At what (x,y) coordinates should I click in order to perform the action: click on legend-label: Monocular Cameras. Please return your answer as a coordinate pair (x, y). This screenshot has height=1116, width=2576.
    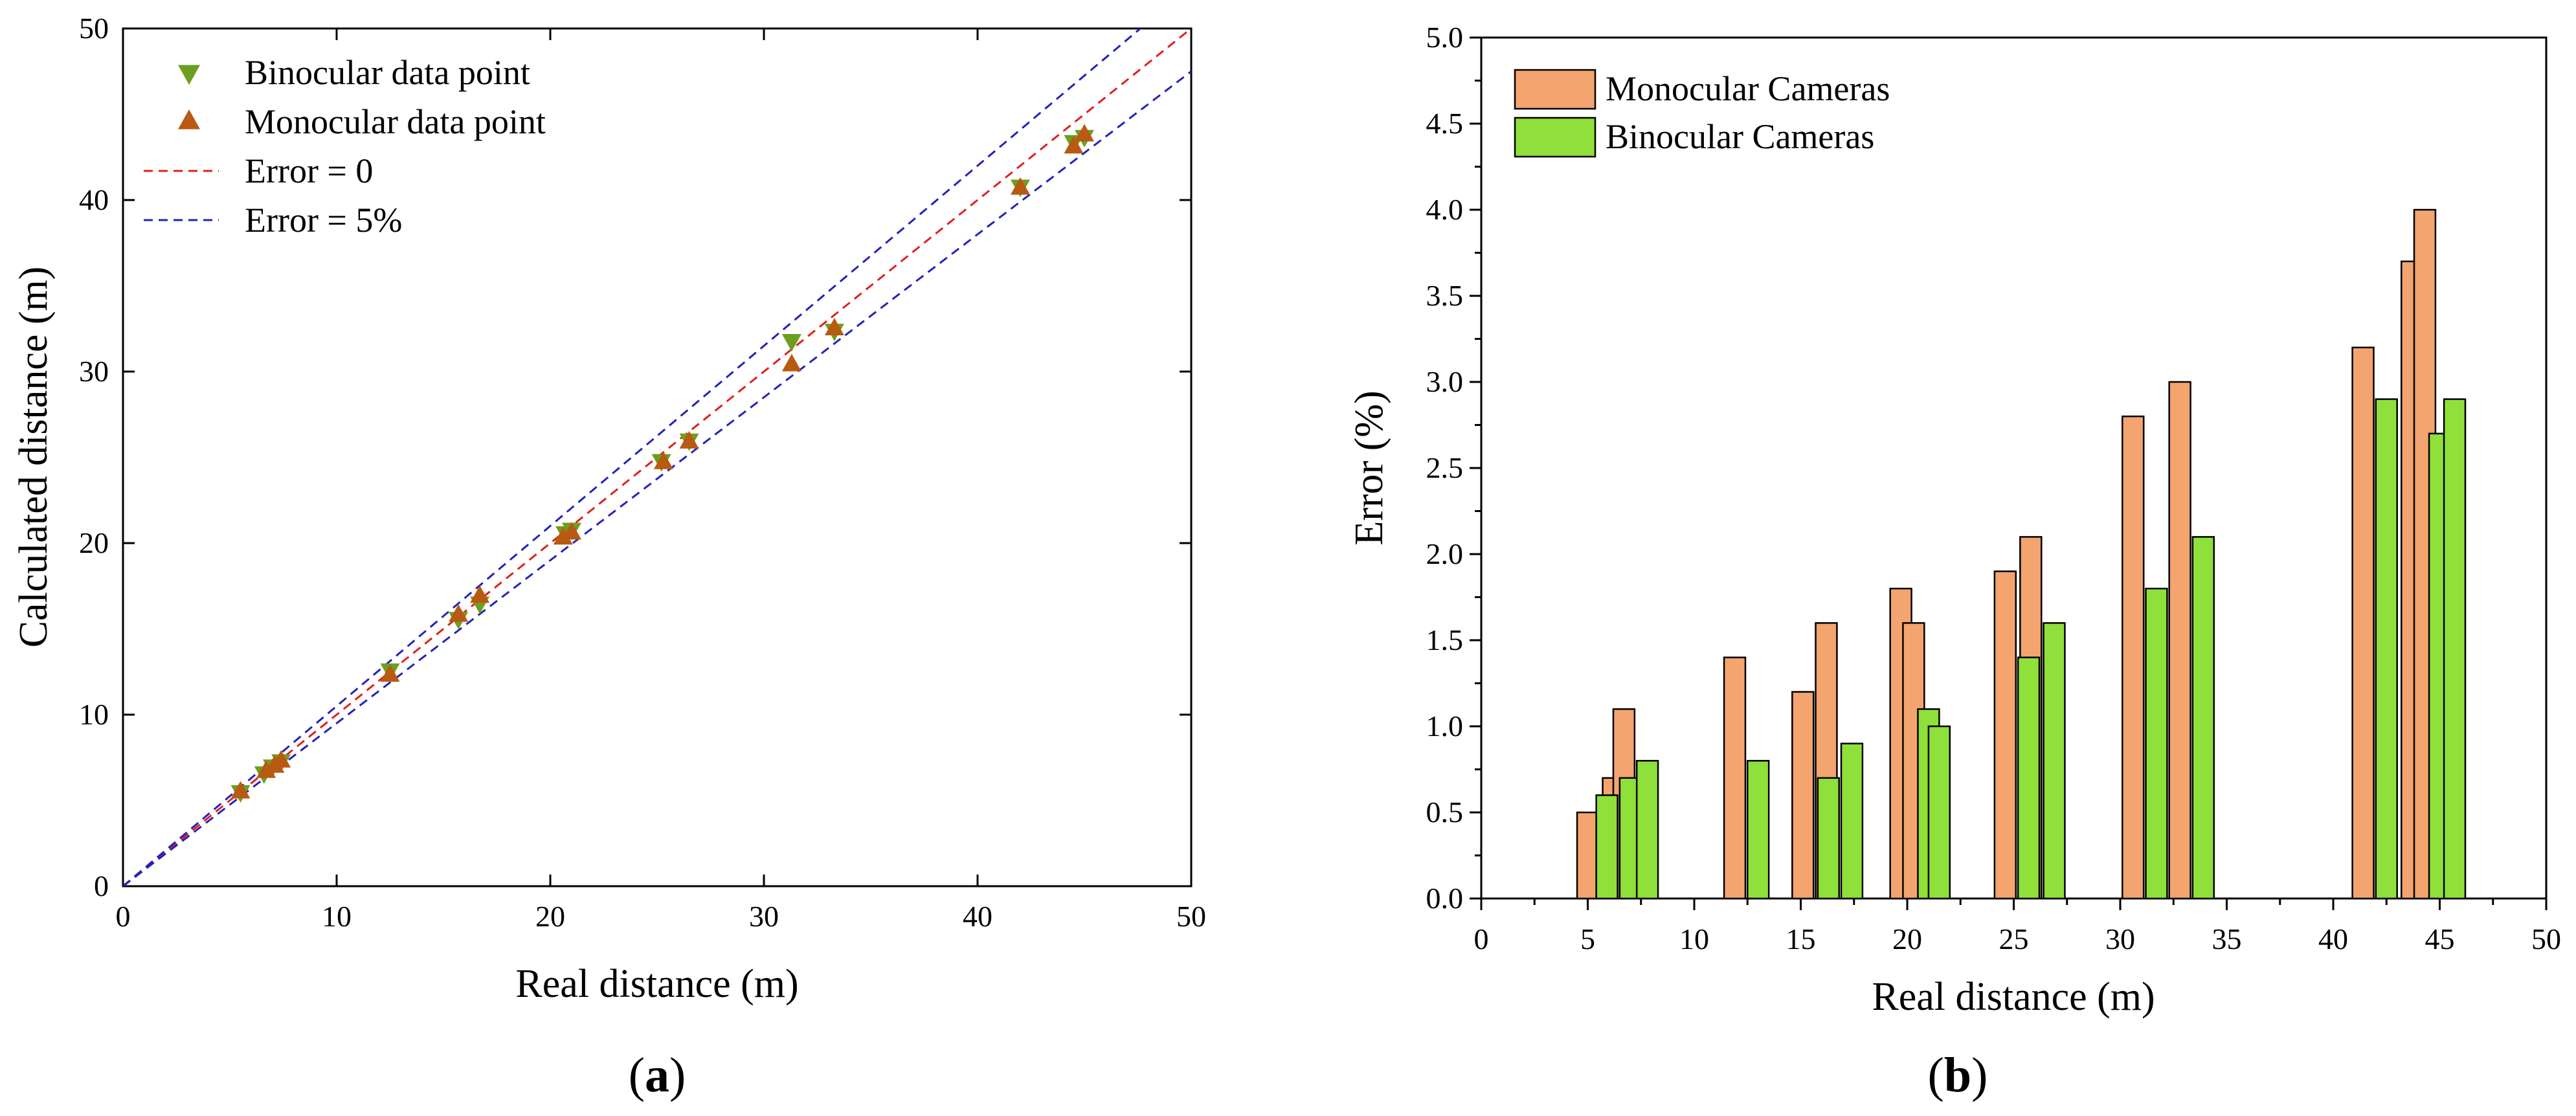
    Looking at the image, I should click on (1748, 88).